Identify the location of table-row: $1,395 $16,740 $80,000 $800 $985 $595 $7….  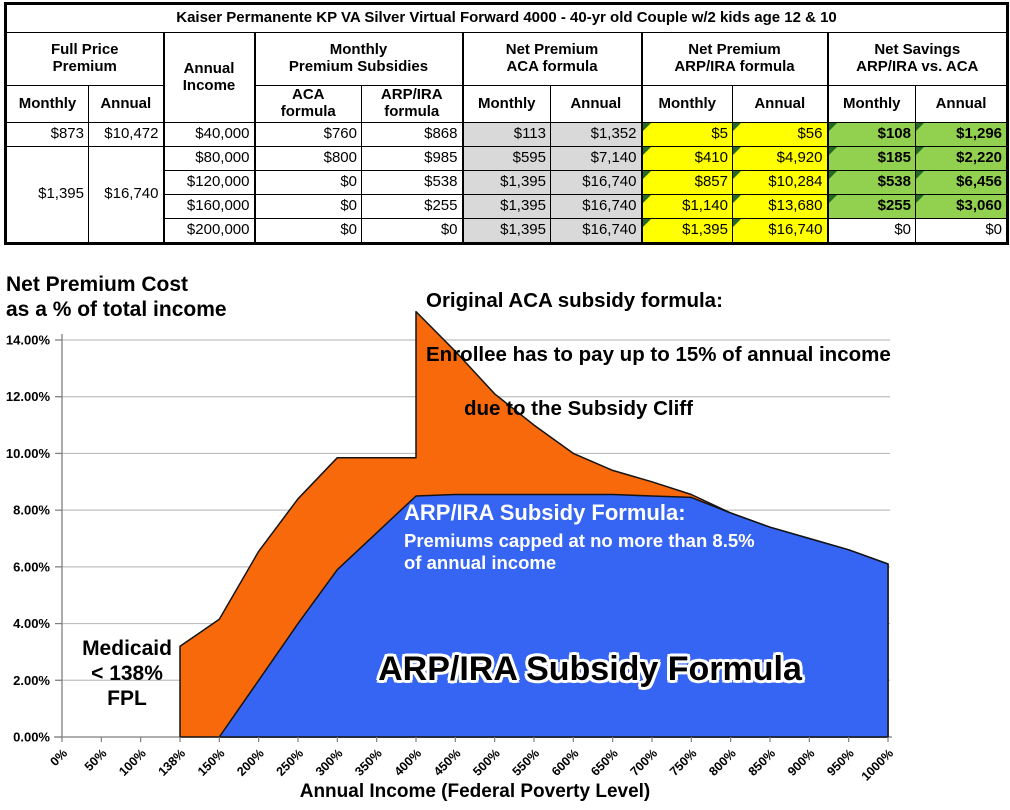
(507, 195).